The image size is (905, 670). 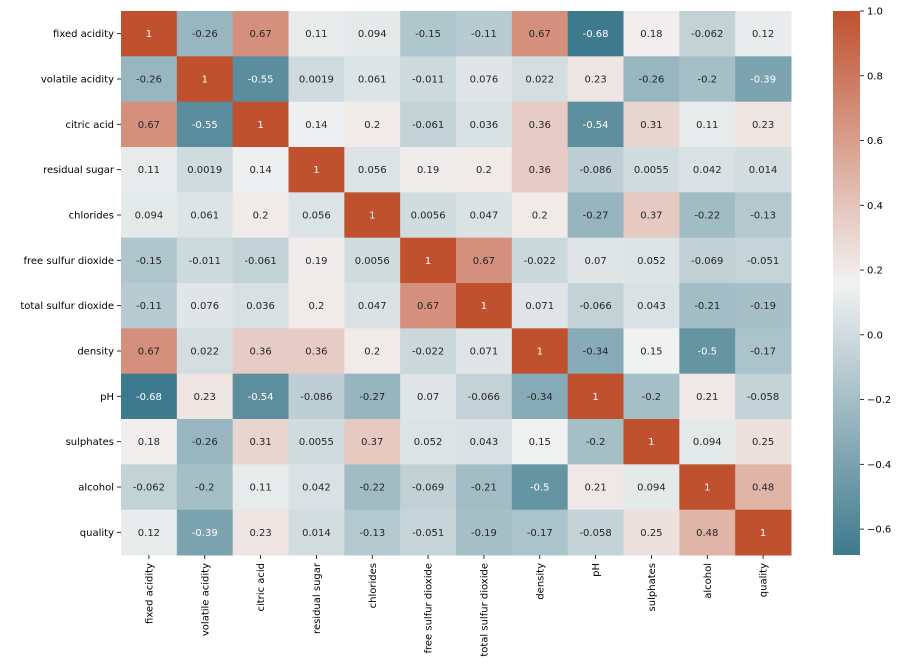 I want to click on x-tick-label: citric acid, so click(x=261, y=587).